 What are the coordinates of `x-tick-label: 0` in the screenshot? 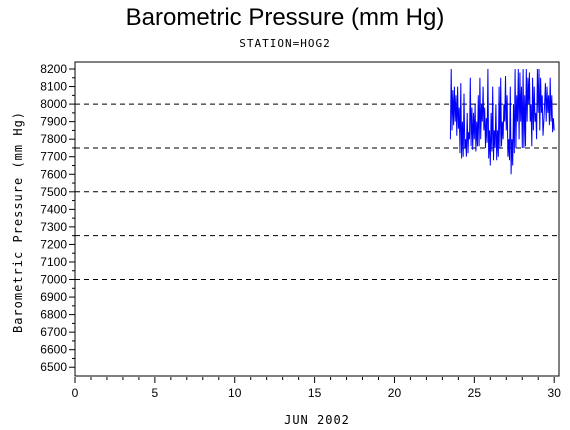 It's located at (75, 393).